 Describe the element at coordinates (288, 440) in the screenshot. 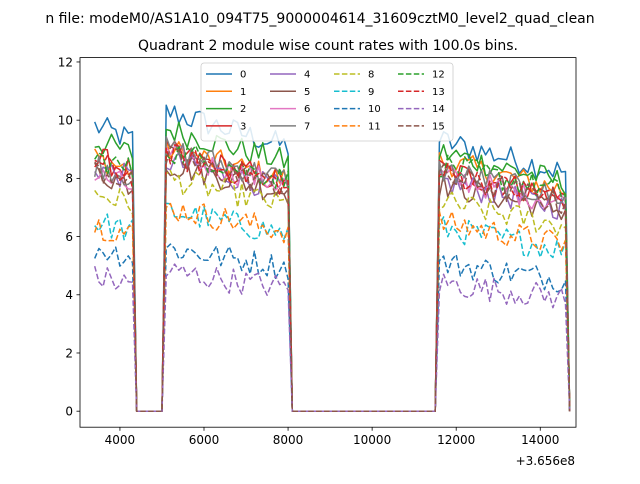

I see `x-tick-label: 8000` at that location.